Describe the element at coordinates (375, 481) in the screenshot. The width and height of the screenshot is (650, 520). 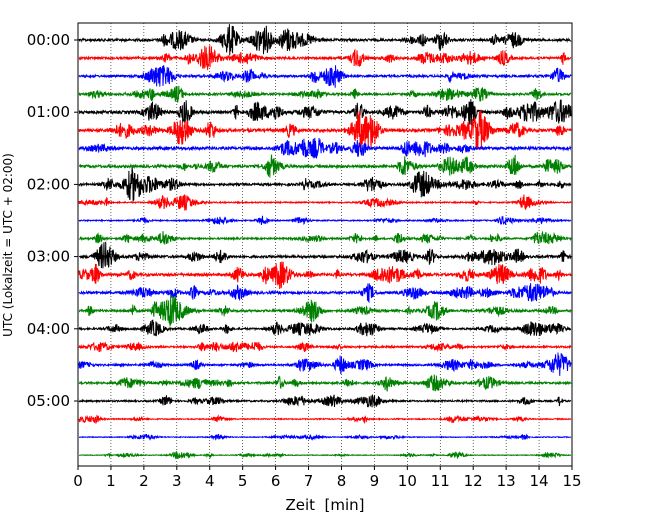
I see `x-tick-label: 9` at that location.